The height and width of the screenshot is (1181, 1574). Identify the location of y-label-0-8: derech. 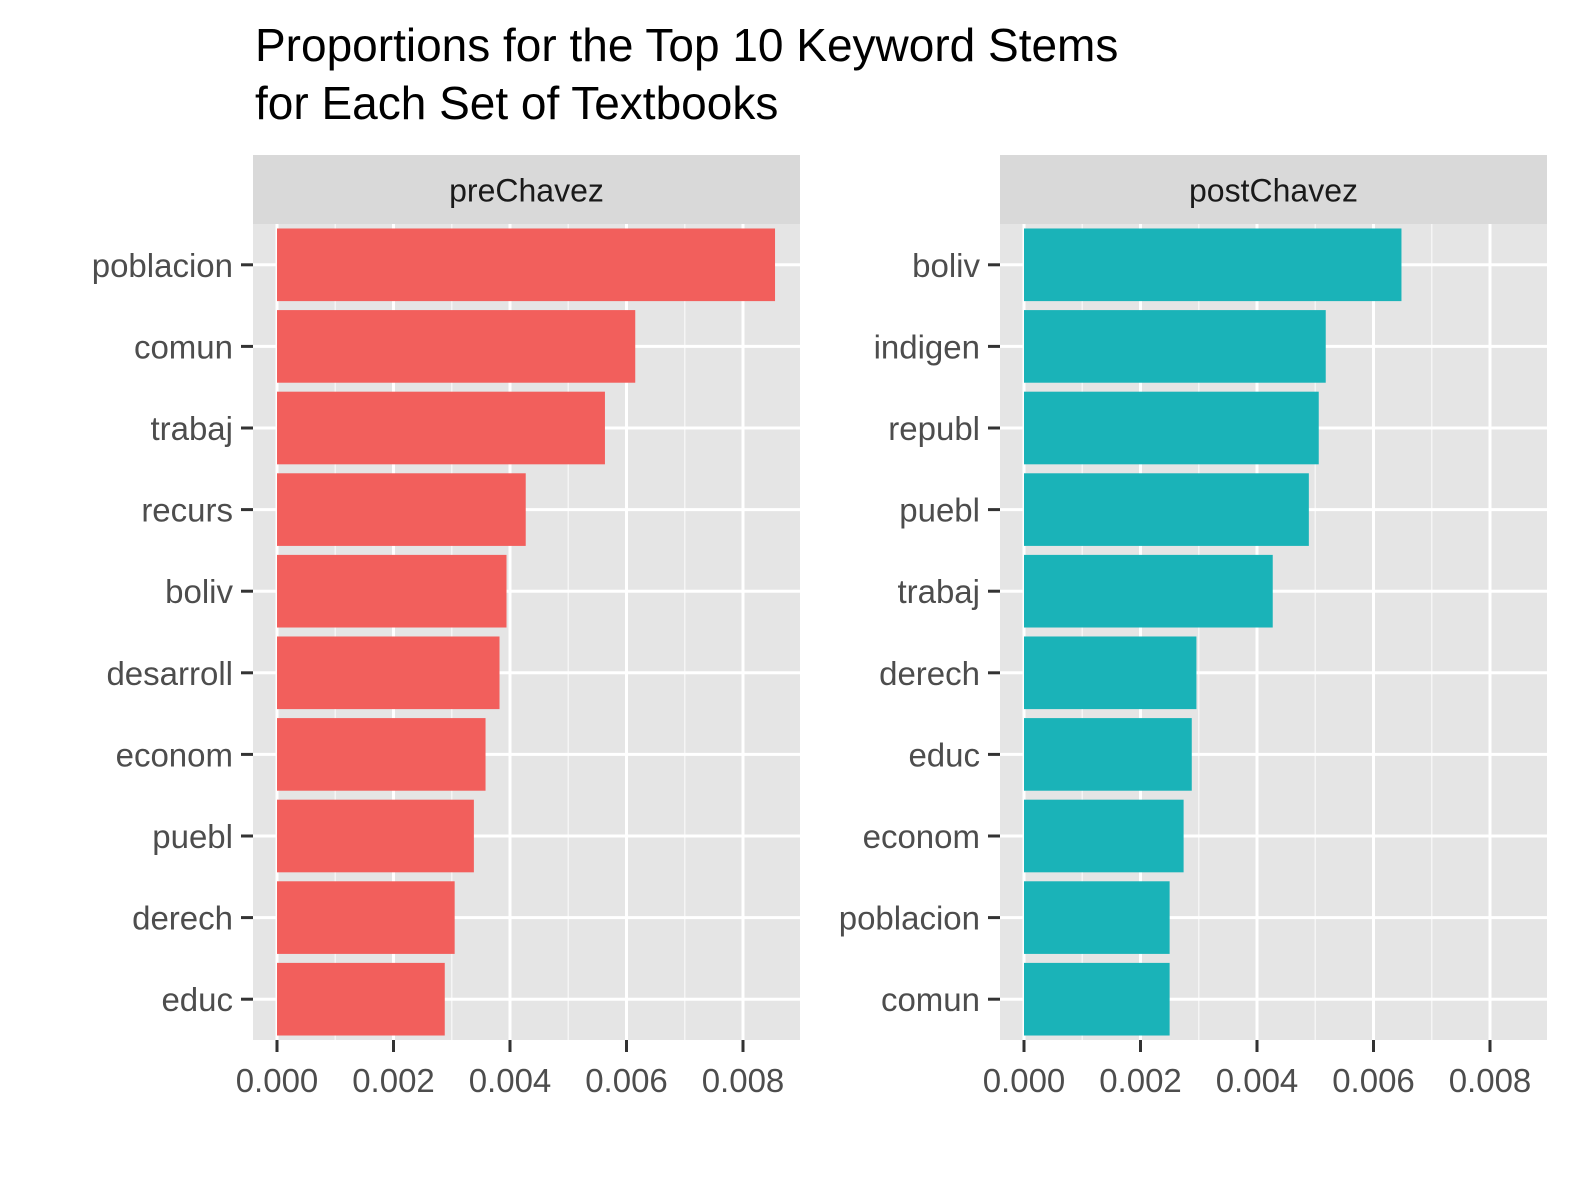
(182, 918).